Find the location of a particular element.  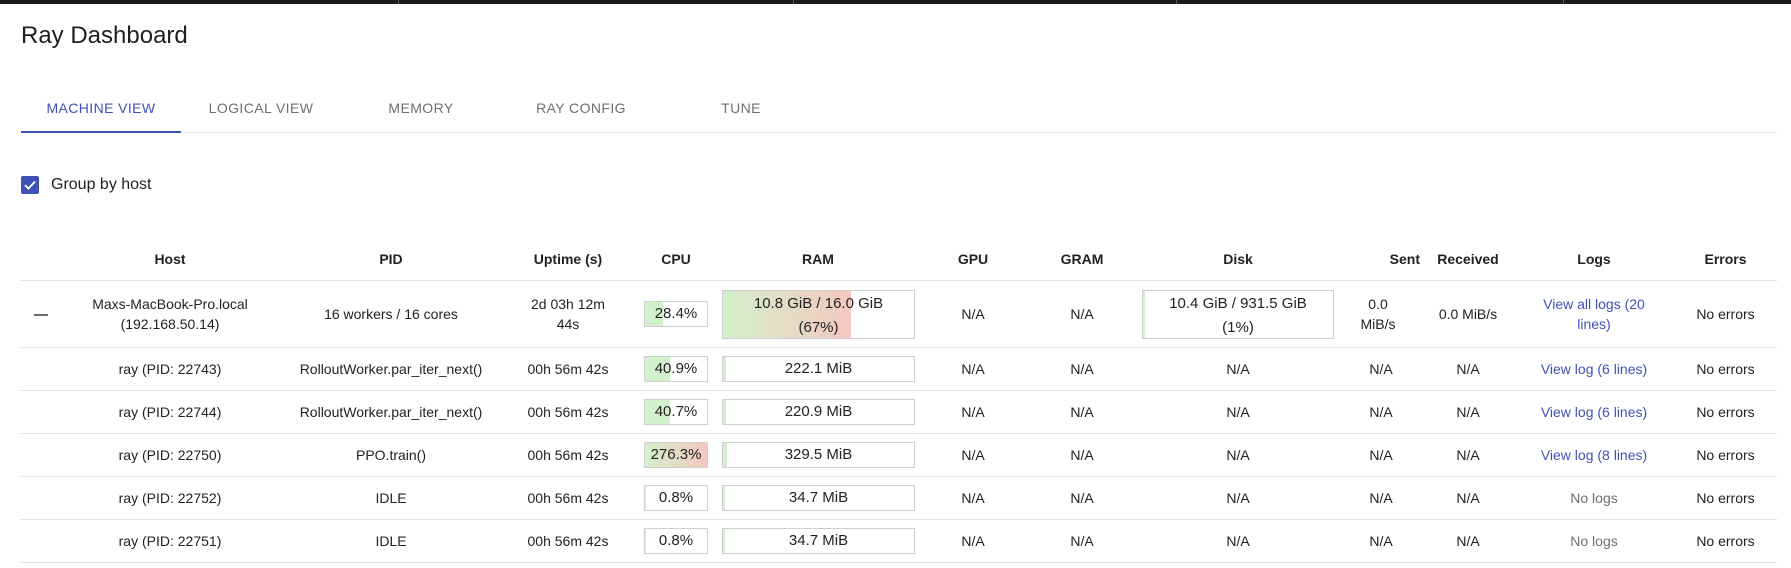

view-all-logs-link: View all logs (20 lines) is located at coordinates (1594, 314).